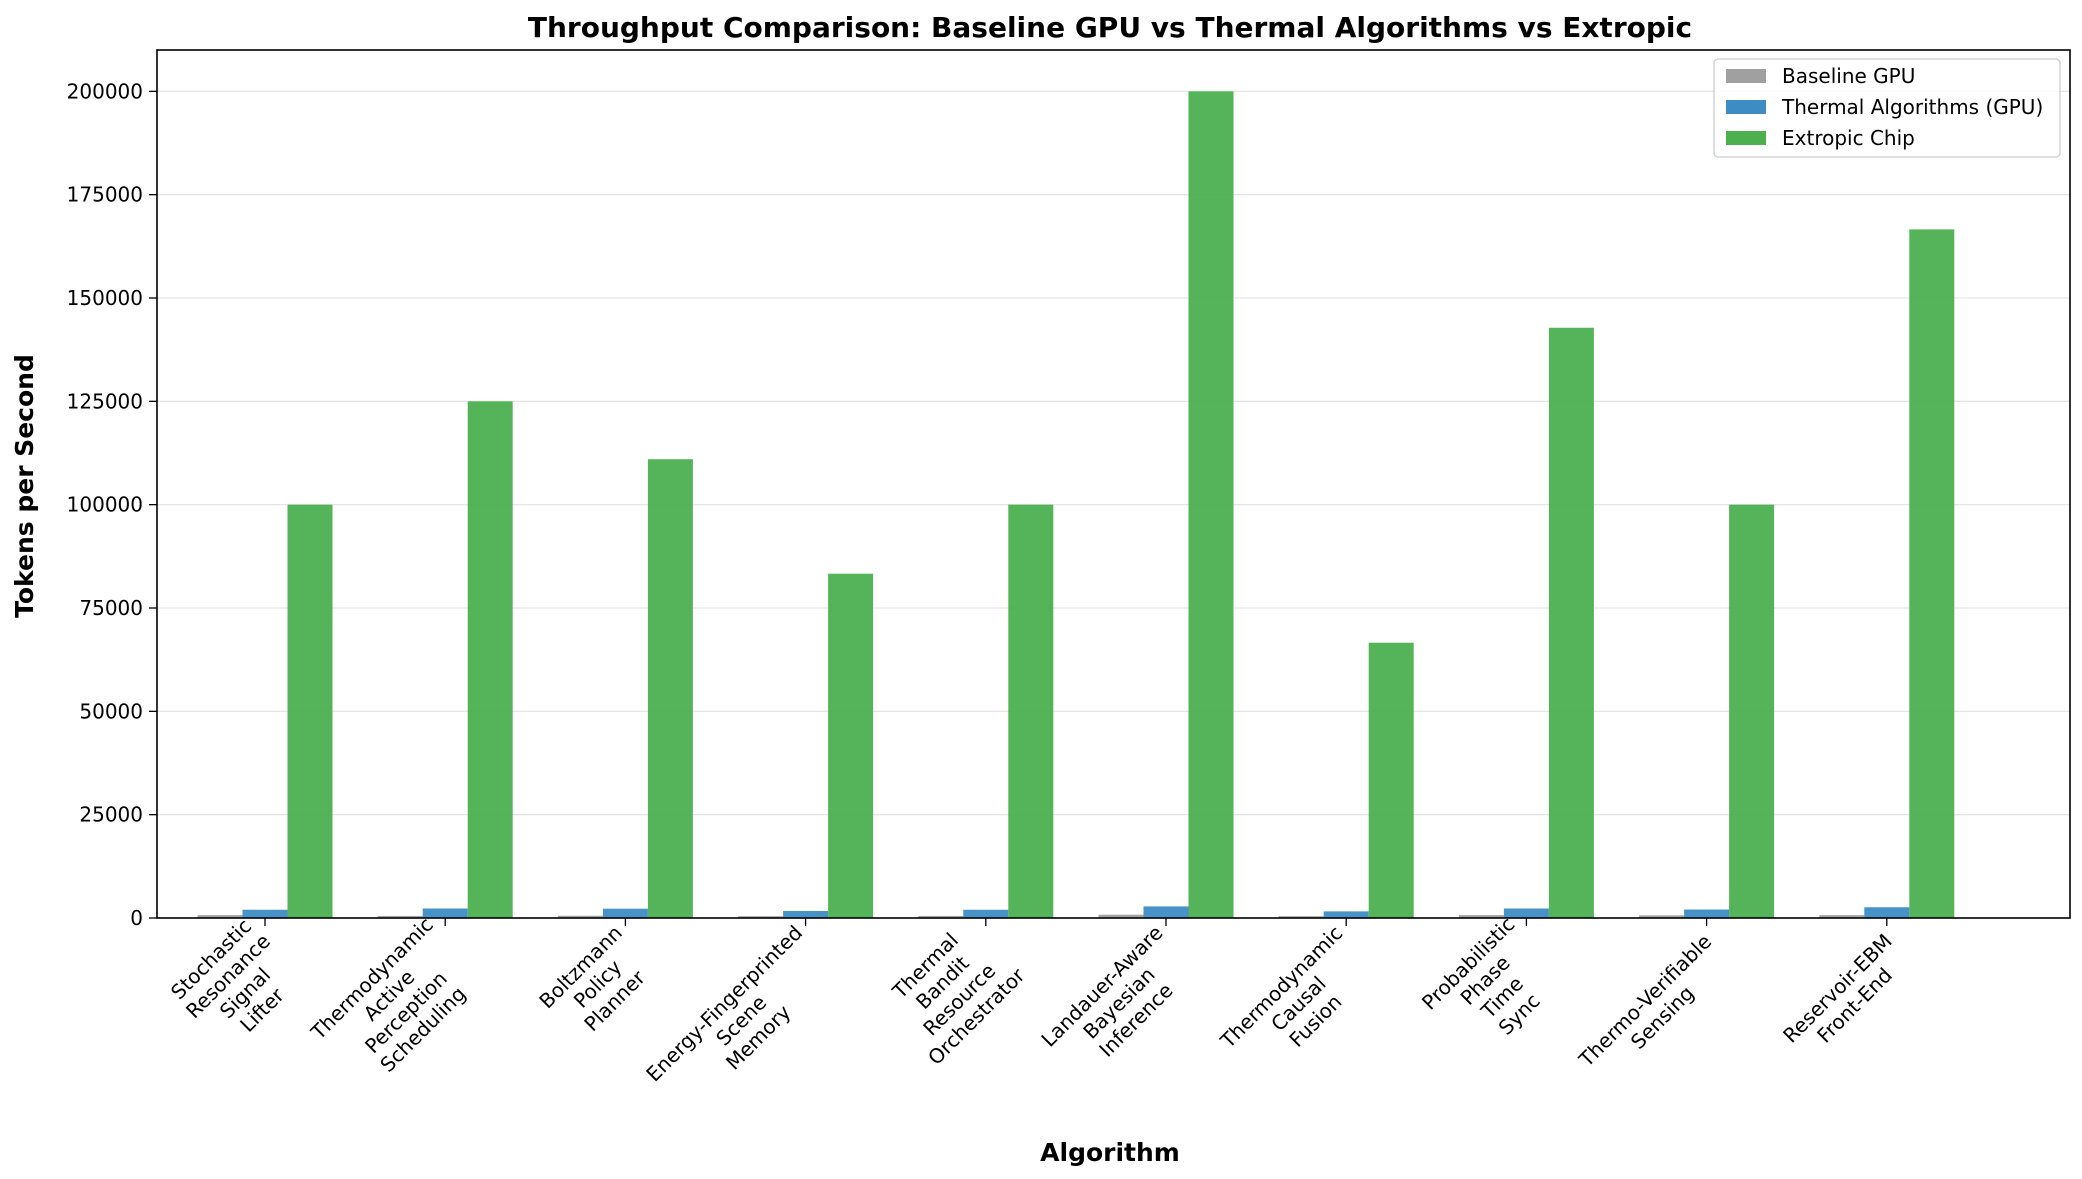 The width and height of the screenshot is (2082, 1179). Describe the element at coordinates (105, 505) in the screenshot. I see `y-tick-label: 100000` at that location.